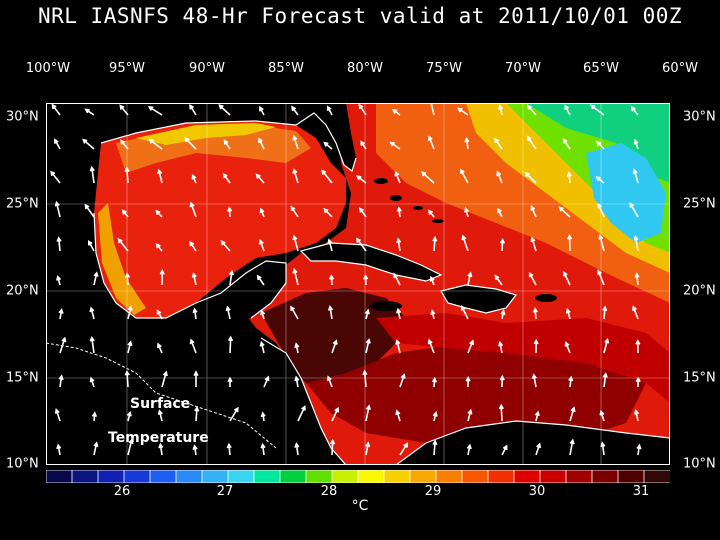 The height and width of the screenshot is (540, 720). Describe the element at coordinates (22, 204) in the screenshot. I see `lat-label-25n-left: 25°N` at that location.